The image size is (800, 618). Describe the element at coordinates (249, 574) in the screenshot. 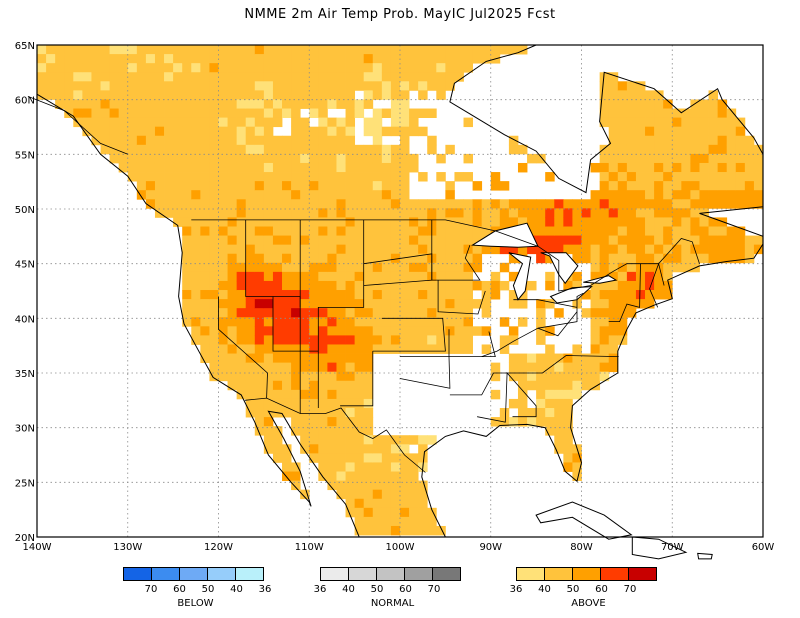

I see `legend-below-swatch` at that location.